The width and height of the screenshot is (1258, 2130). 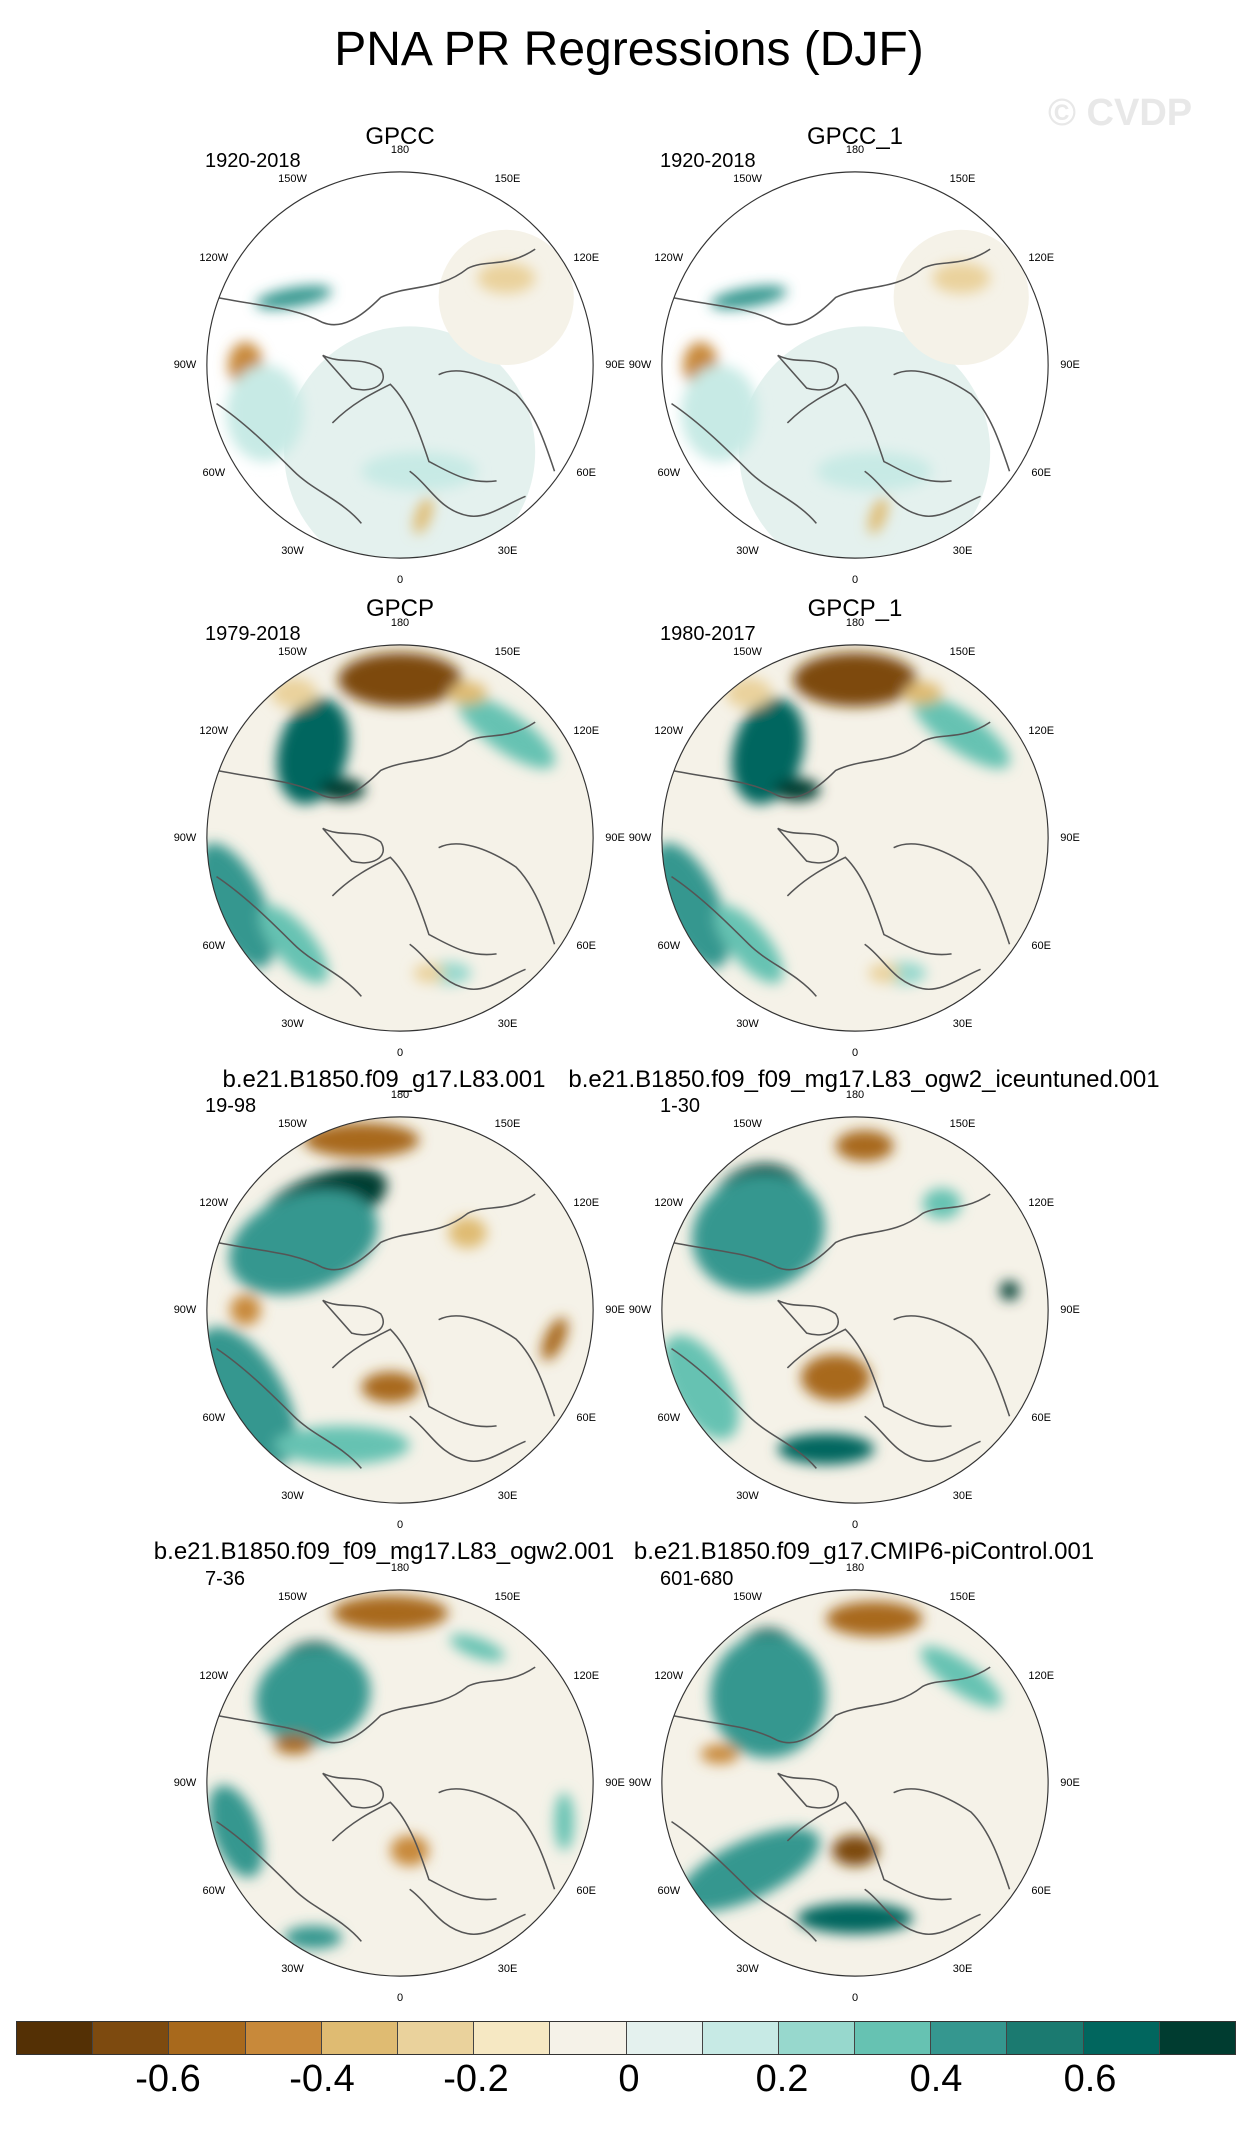 I want to click on panel-years: 601-680, so click(x=697, y=1579).